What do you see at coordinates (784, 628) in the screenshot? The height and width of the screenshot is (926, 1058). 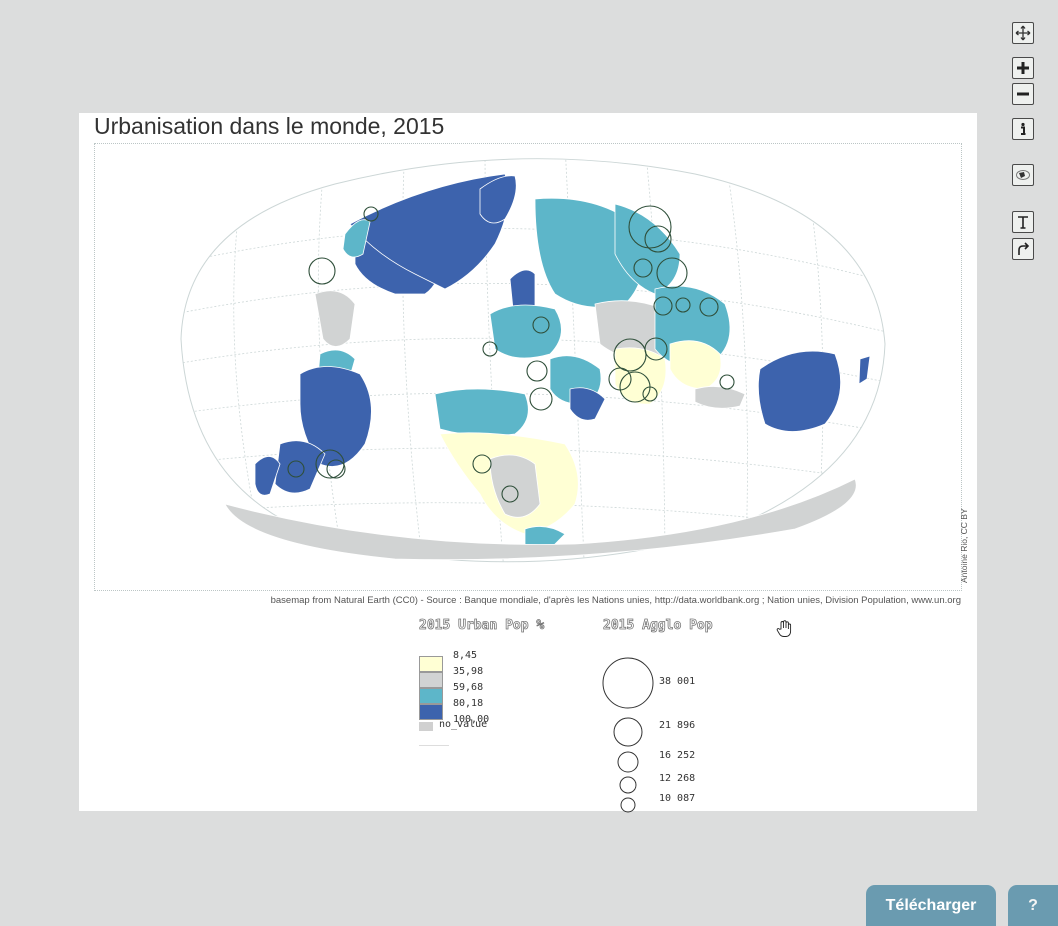 I see `hand-cursor-icon` at bounding box center [784, 628].